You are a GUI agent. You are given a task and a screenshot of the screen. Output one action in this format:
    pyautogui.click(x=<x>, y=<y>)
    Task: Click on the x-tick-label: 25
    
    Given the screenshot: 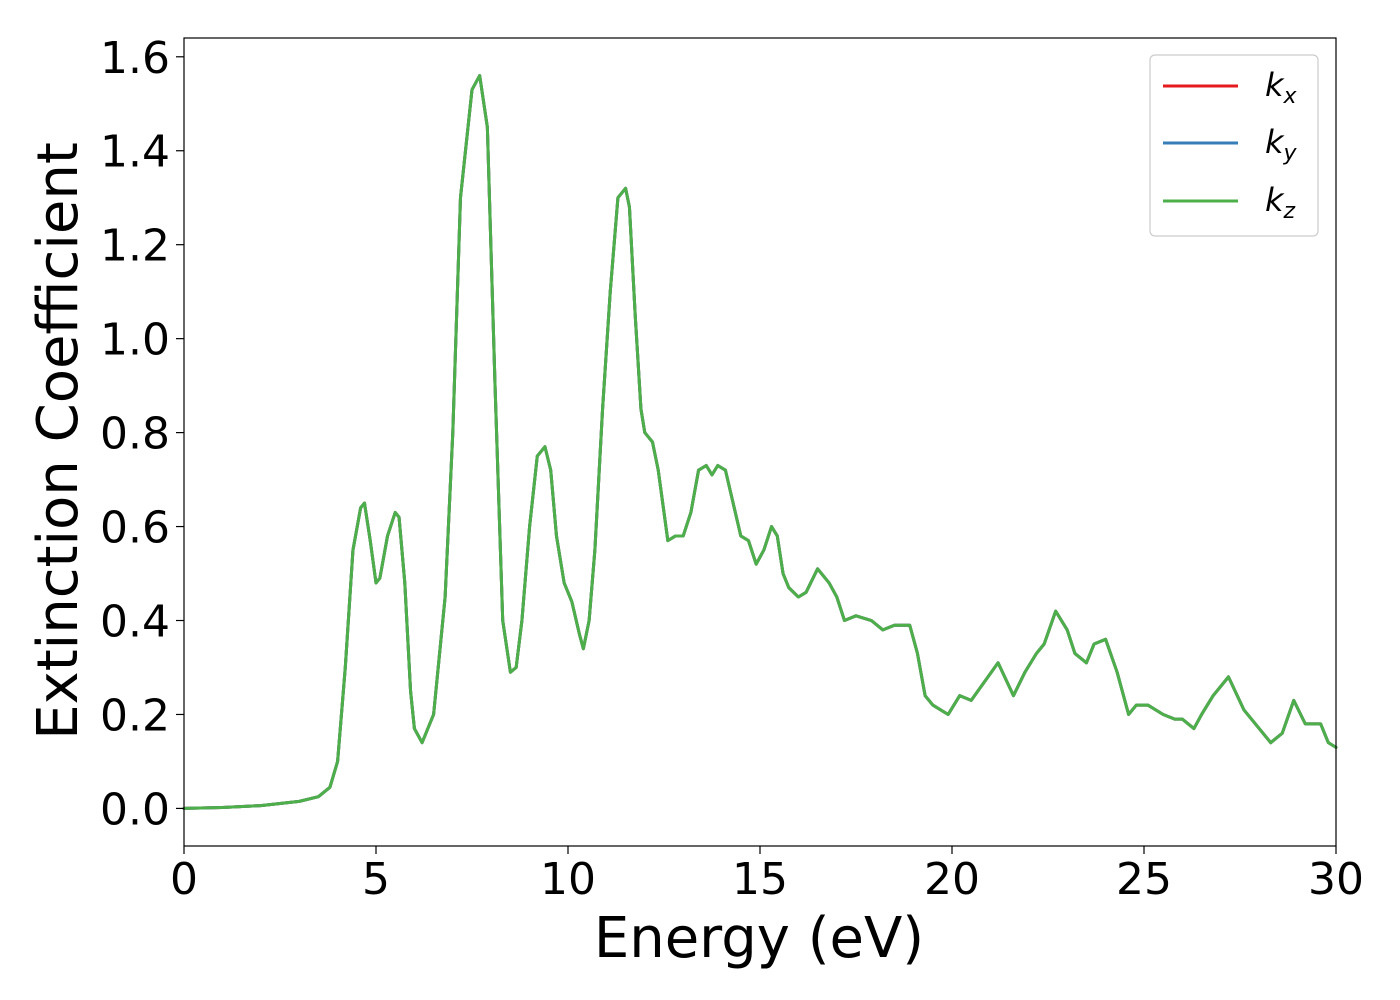 What is the action you would take?
    pyautogui.click(x=1144, y=879)
    